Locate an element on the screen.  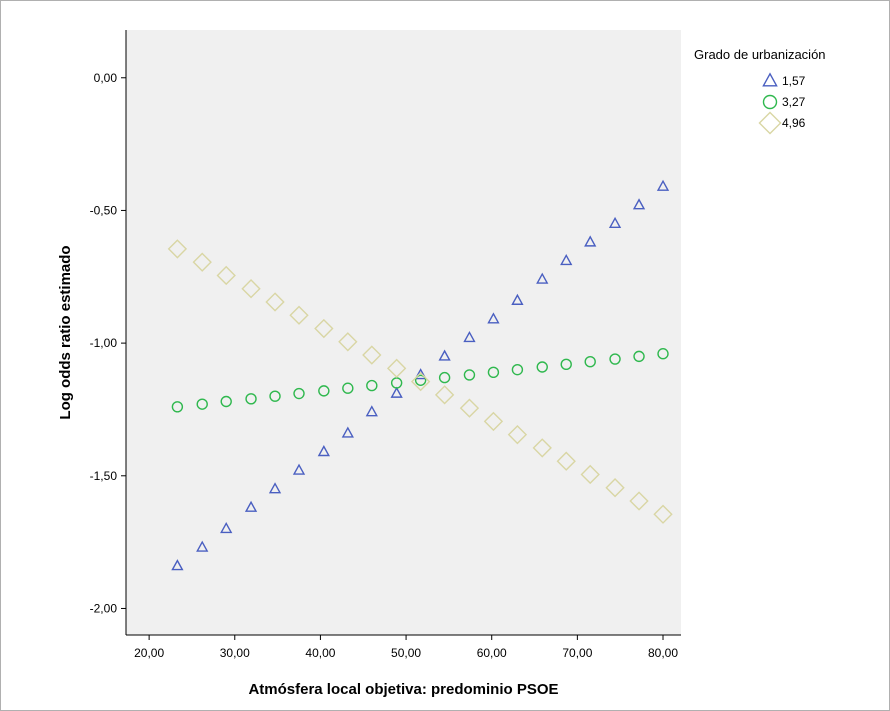
legend-item: 1,57 is located at coordinates (784, 80).